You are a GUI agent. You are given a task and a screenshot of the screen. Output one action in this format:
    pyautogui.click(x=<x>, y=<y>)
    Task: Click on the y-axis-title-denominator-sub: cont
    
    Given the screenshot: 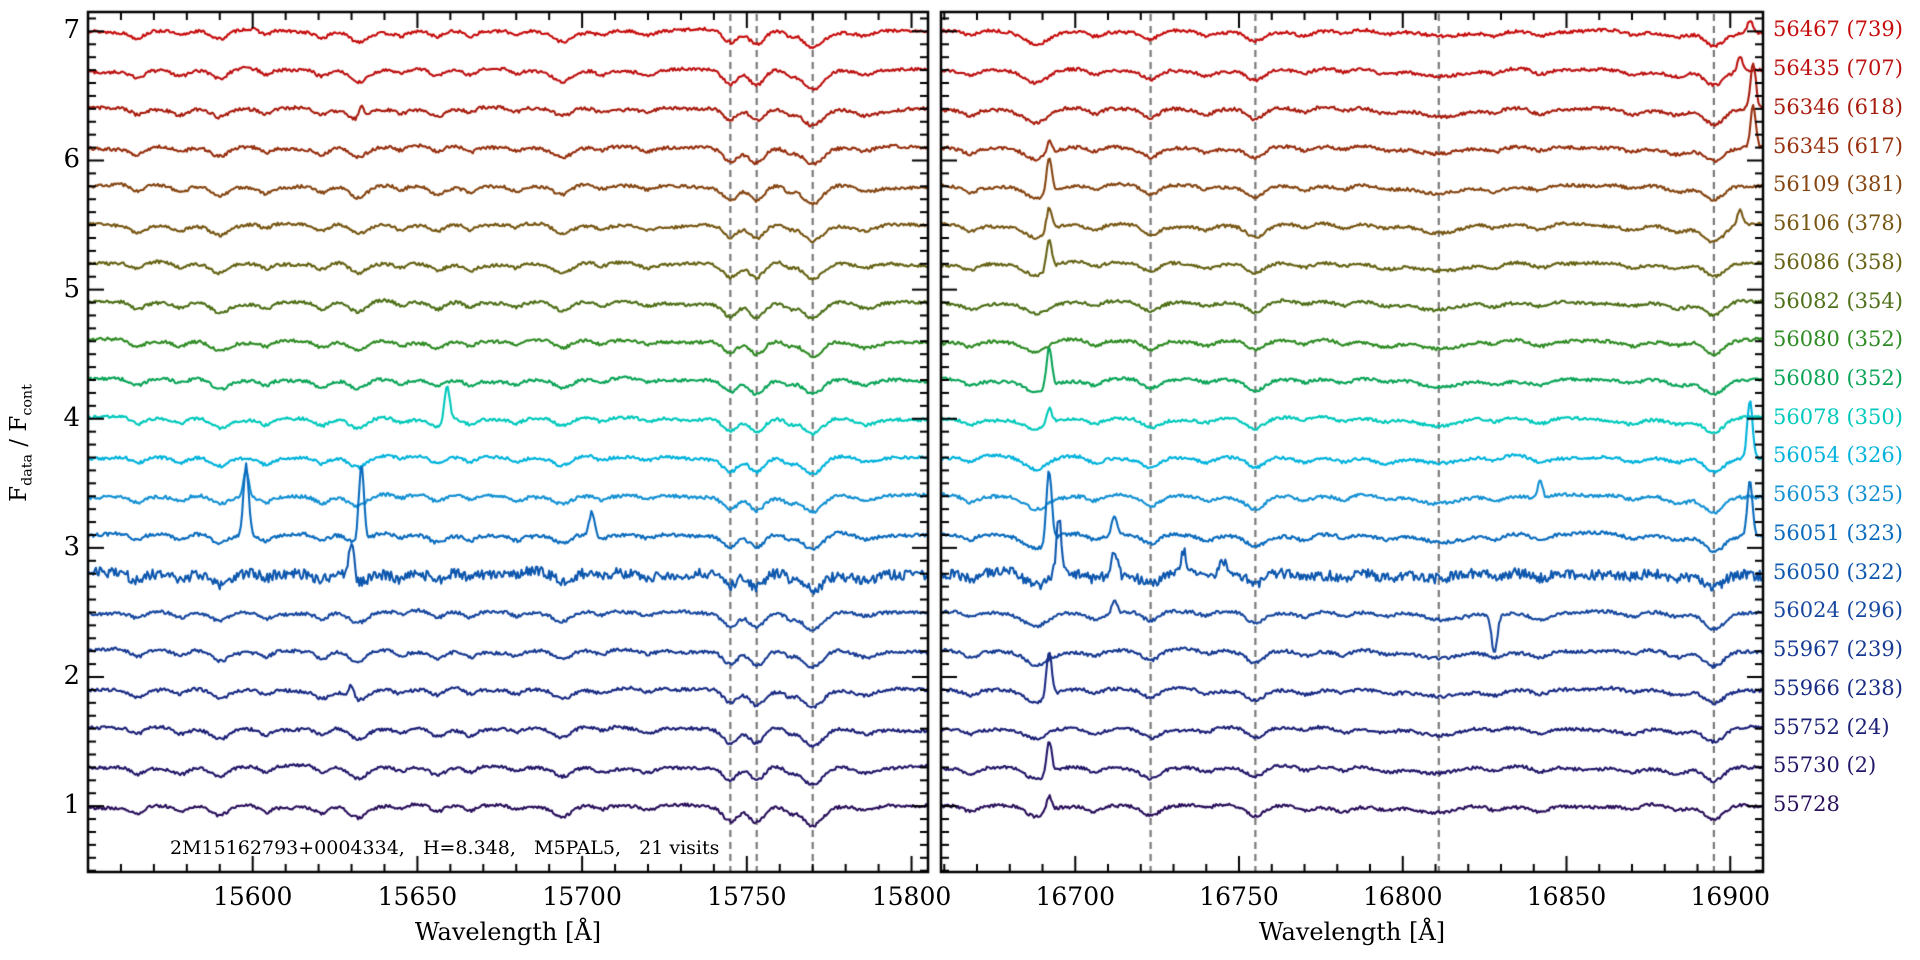 What is the action you would take?
    pyautogui.click(x=27, y=400)
    